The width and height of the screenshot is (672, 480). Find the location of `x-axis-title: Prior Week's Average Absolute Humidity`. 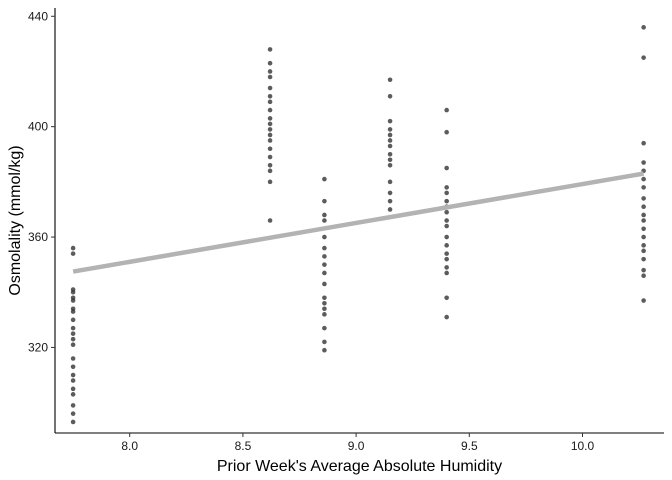

x-axis-title: Prior Week's Average Absolute Humidity is located at coordinates (359, 466).